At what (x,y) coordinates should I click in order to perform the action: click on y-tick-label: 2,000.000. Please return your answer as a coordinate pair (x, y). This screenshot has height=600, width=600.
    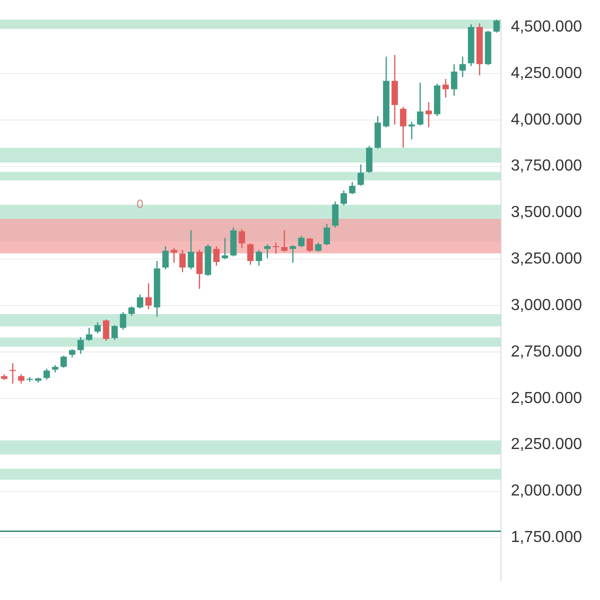
    Looking at the image, I should click on (546, 491).